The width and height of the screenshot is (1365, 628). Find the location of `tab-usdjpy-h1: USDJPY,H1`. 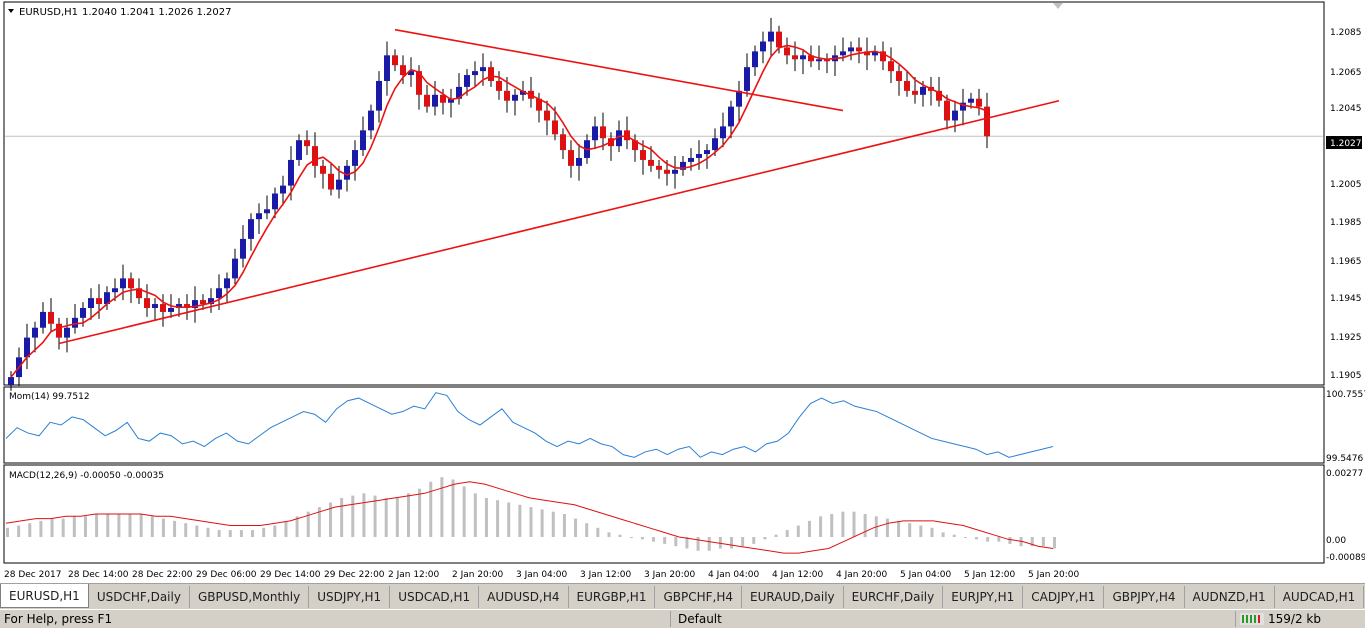

tab-usdjpy-h1: USDJPY,H1 is located at coordinates (350, 597).